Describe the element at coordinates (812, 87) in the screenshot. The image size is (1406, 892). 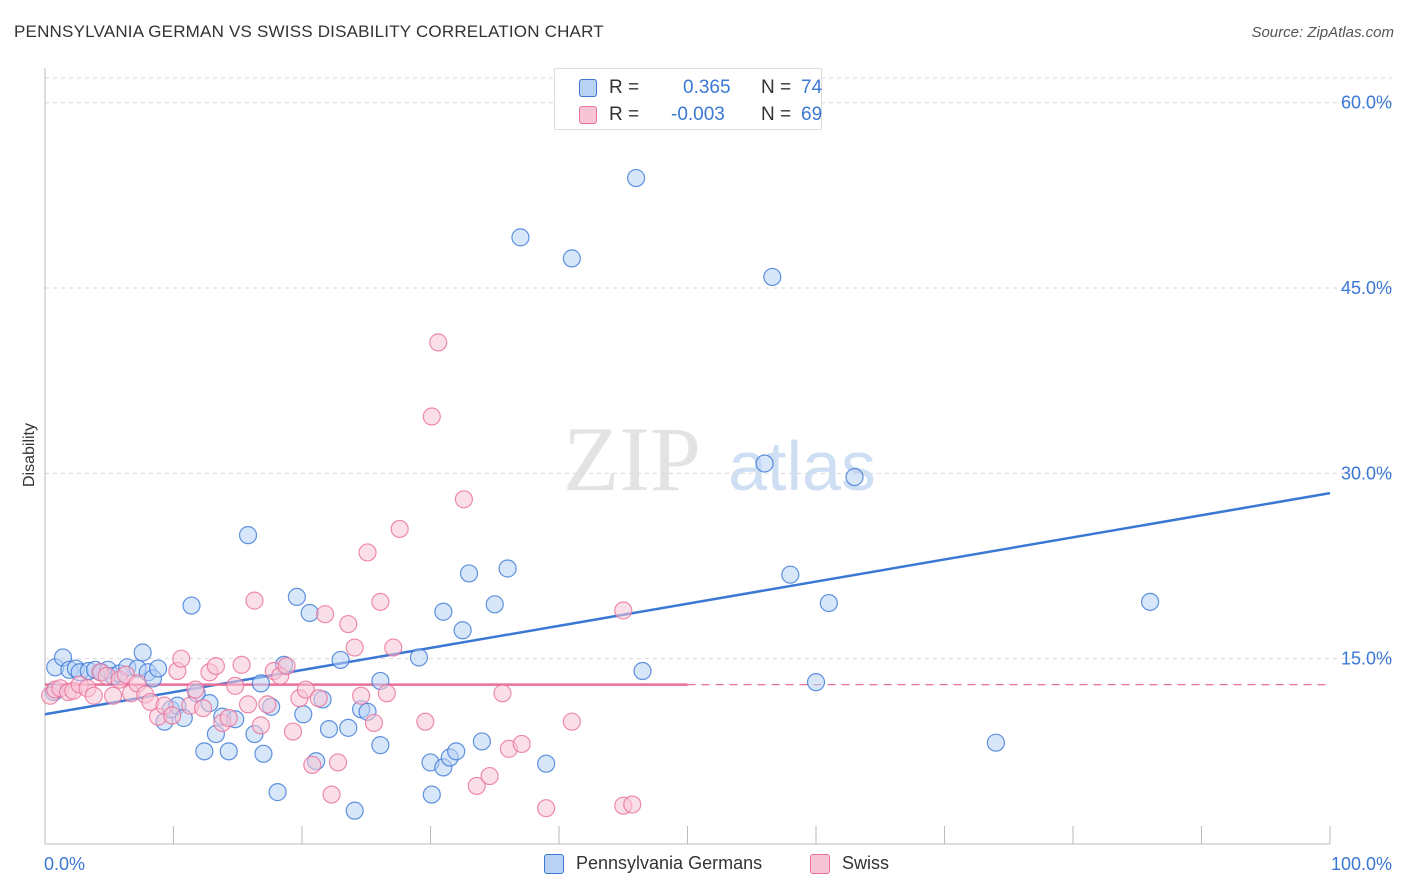
I see `n-value: 74` at that location.